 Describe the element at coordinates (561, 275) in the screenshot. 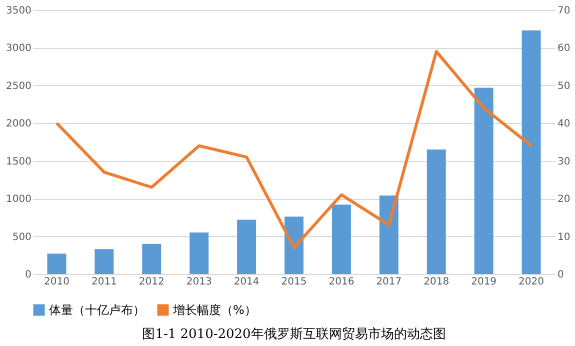

I see `y2-tick-label: 0` at that location.